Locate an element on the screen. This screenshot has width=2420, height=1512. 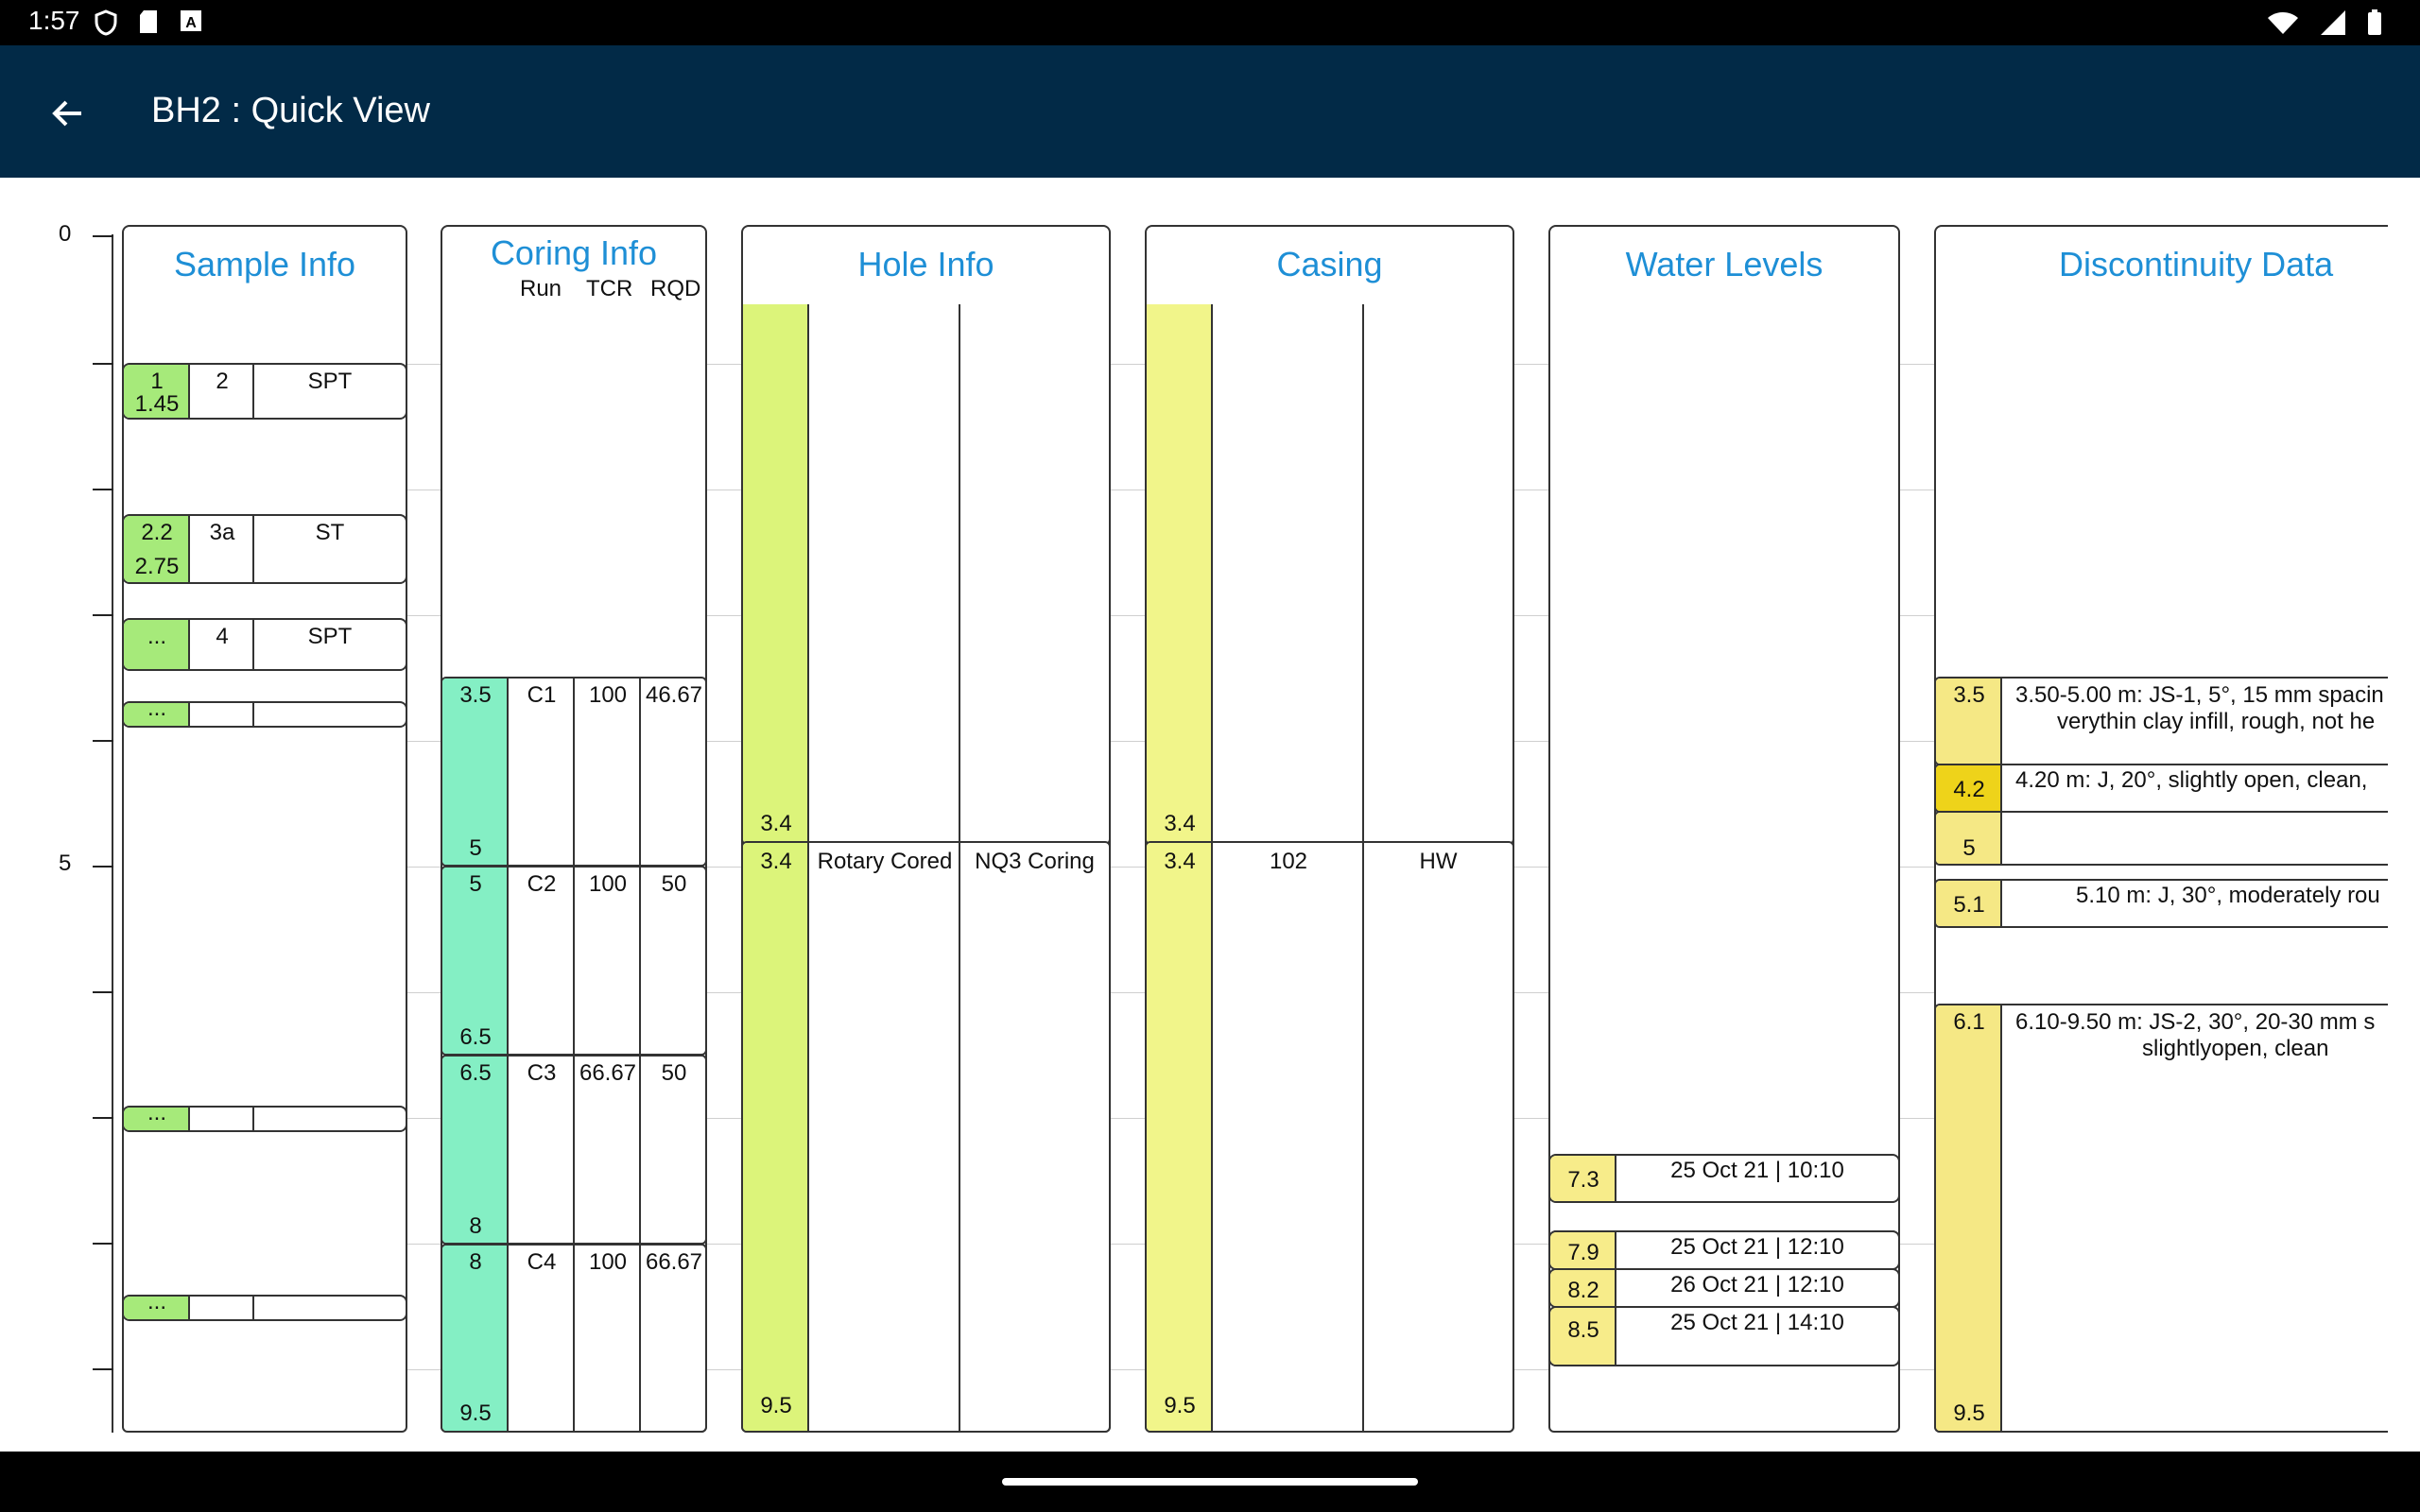
discontinuity-description: 4.20 m: J, 20°, slightly open, clean, is located at coordinates (2191, 780).